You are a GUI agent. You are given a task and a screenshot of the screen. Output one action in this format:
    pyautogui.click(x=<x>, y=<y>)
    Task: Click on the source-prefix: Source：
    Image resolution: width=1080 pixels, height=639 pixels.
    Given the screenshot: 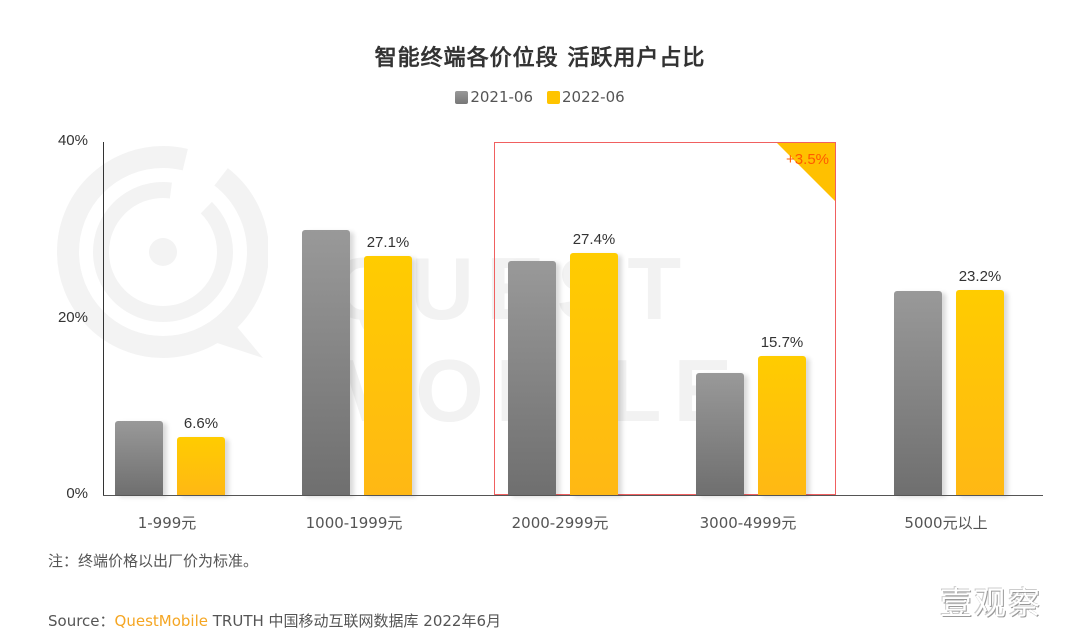 What is the action you would take?
    pyautogui.click(x=81, y=621)
    